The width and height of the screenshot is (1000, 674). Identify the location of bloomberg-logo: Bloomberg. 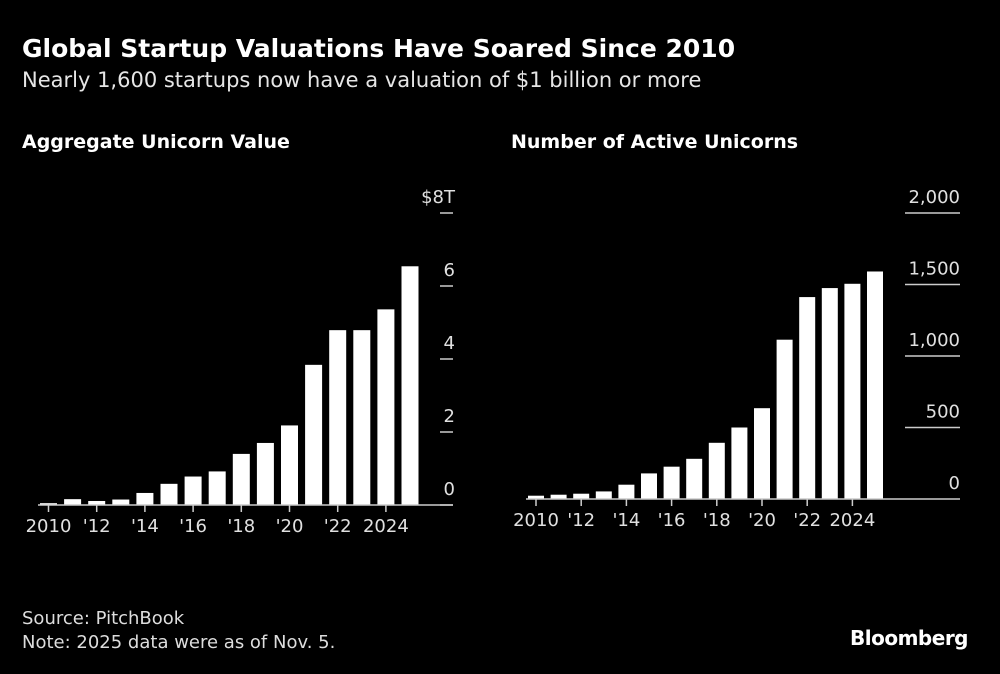
(909, 638).